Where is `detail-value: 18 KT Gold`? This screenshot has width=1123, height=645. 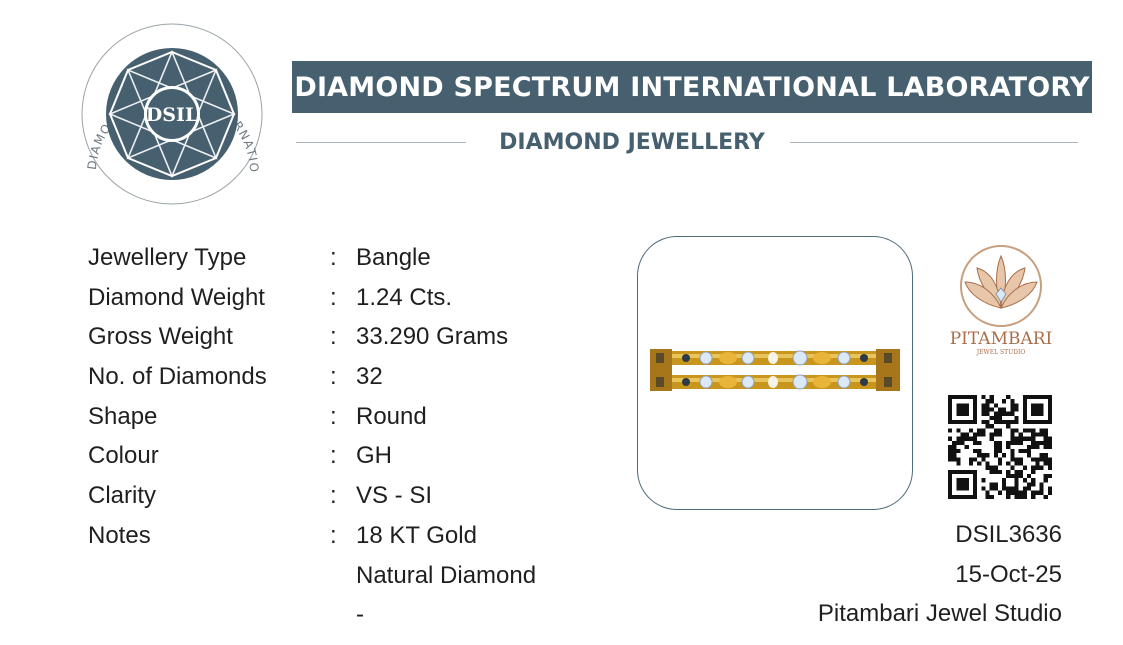 detail-value: 18 KT Gold is located at coordinates (416, 535).